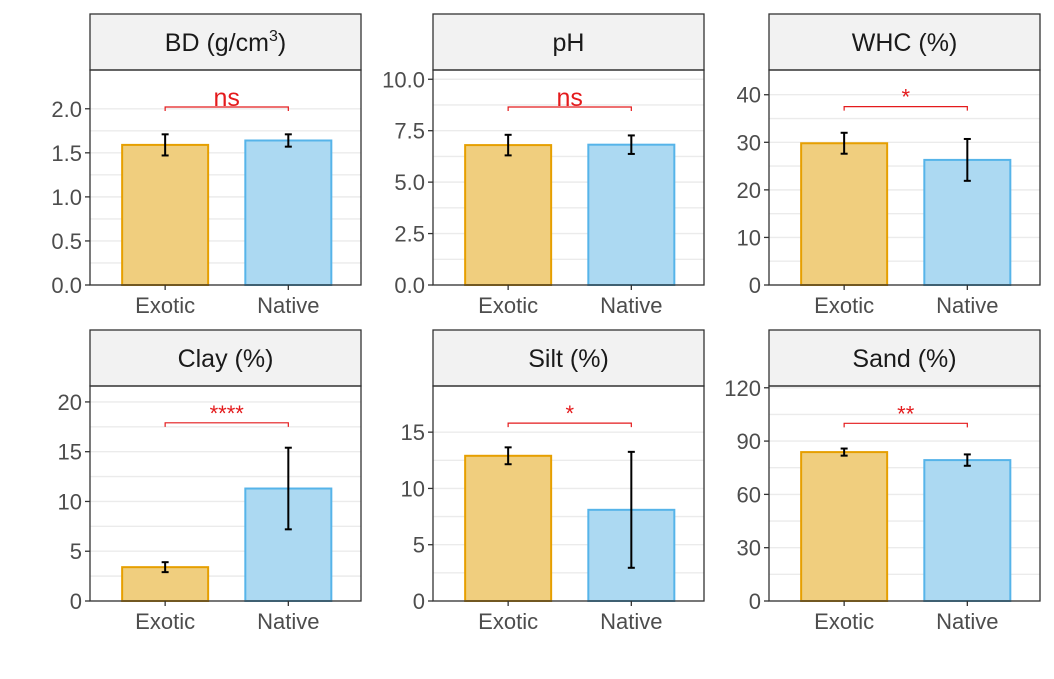 The image size is (1054, 679). What do you see at coordinates (749, 441) in the screenshot?
I see `y-tick-label: 90` at bounding box center [749, 441].